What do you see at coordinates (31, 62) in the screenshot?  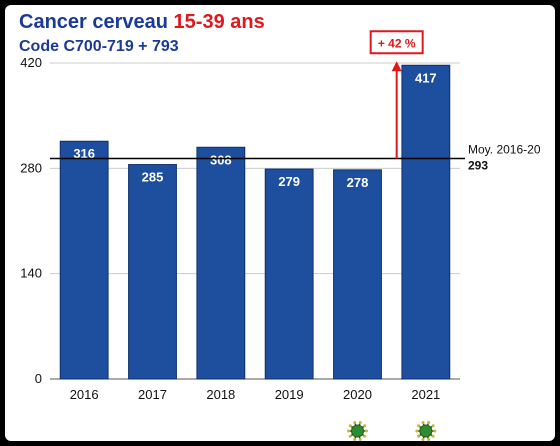 I see `y-tick-label: 420` at bounding box center [31, 62].